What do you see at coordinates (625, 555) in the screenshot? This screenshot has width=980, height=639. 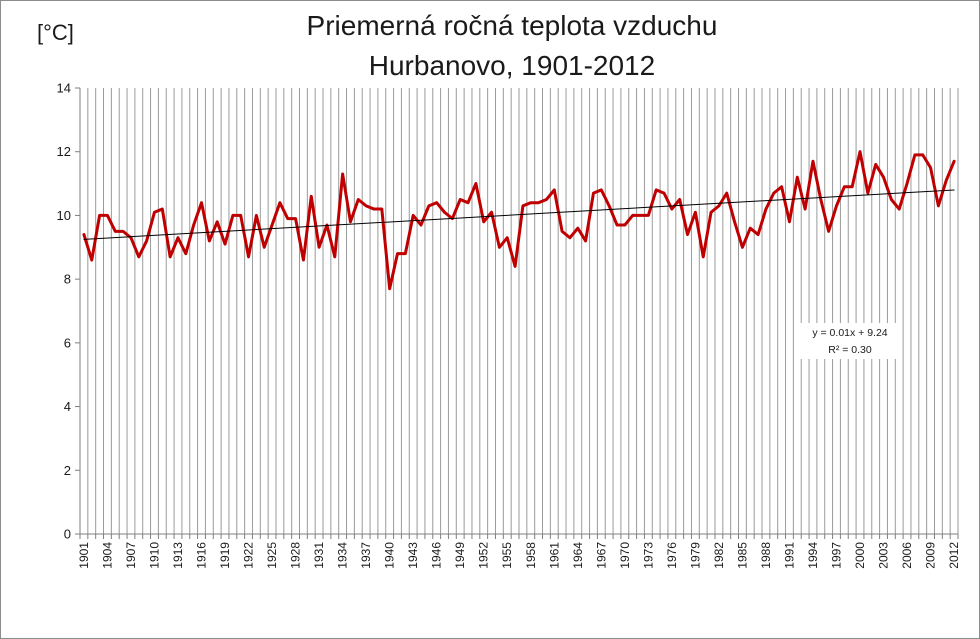 I see `x-tick-label: 1970` at bounding box center [625, 555].